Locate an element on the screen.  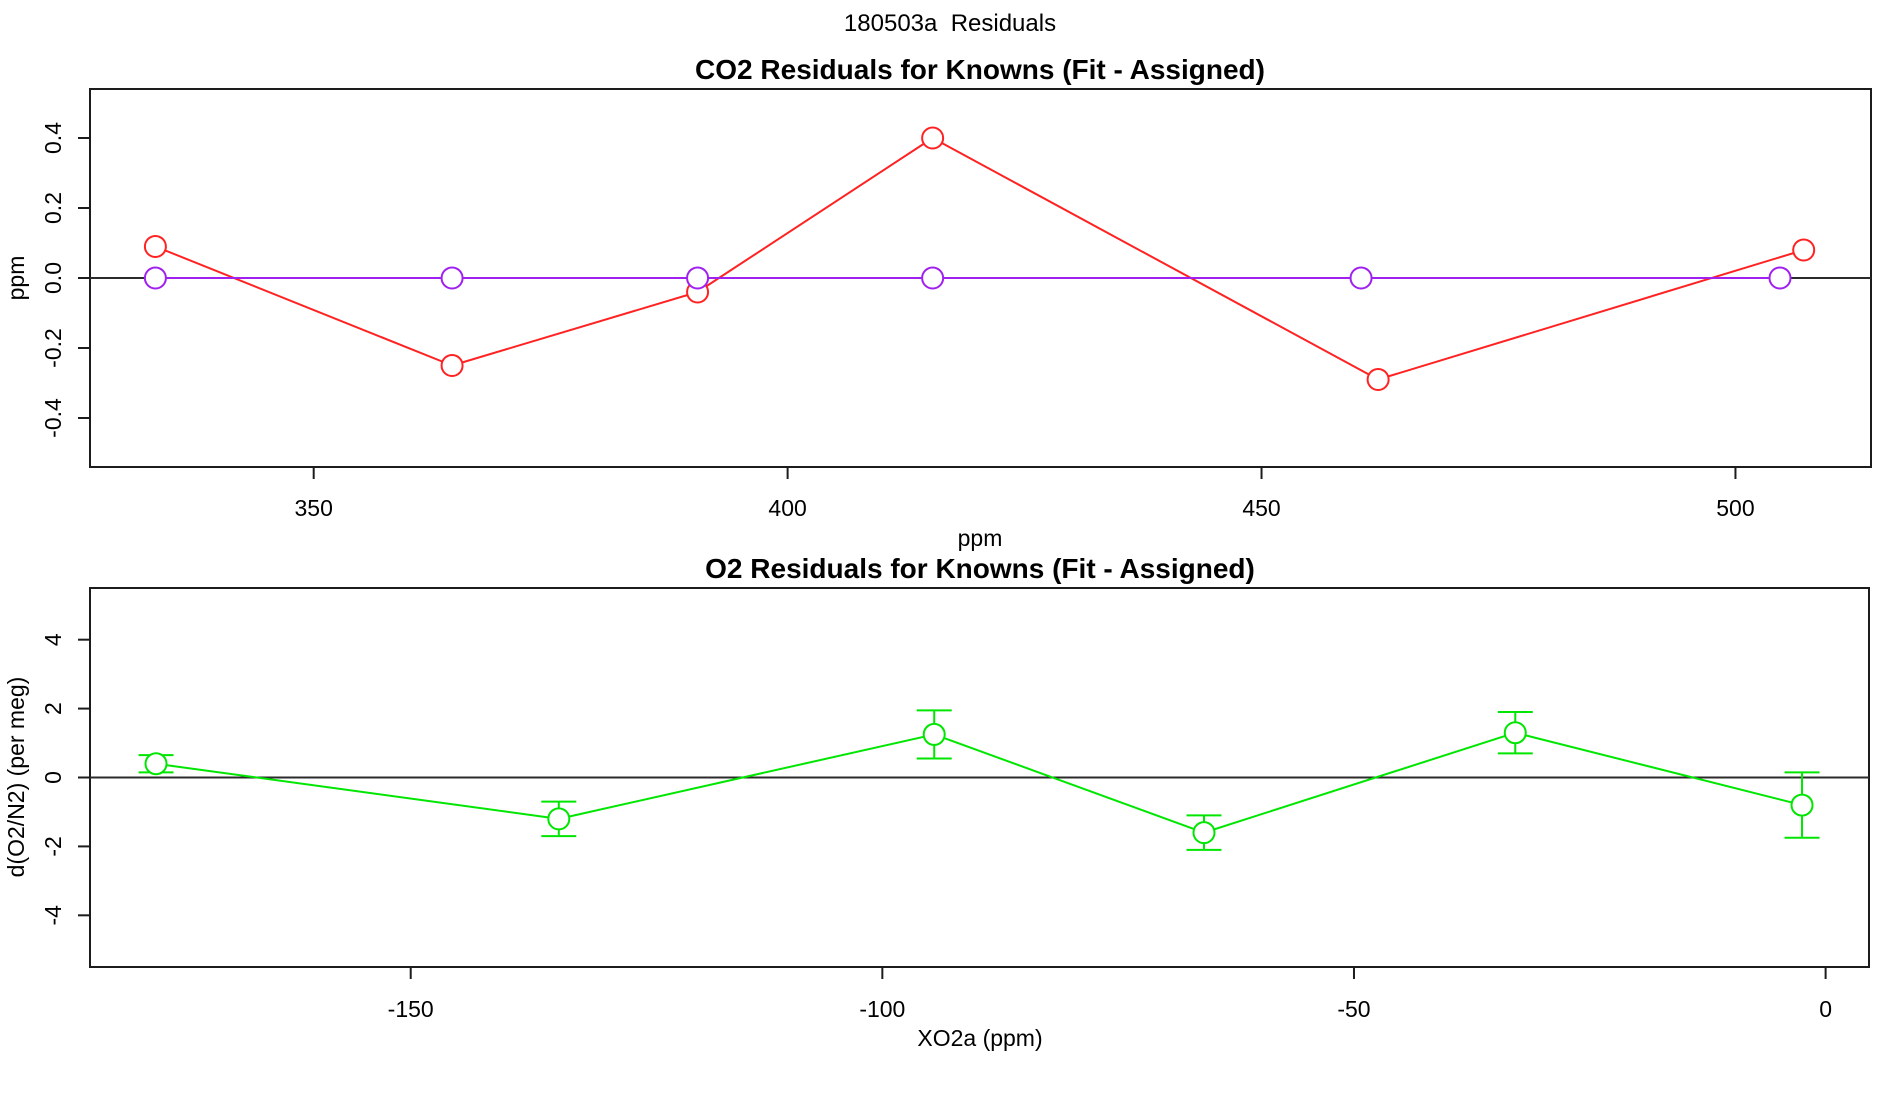
y-axis-tick-label: 2 is located at coordinates (53, 708).